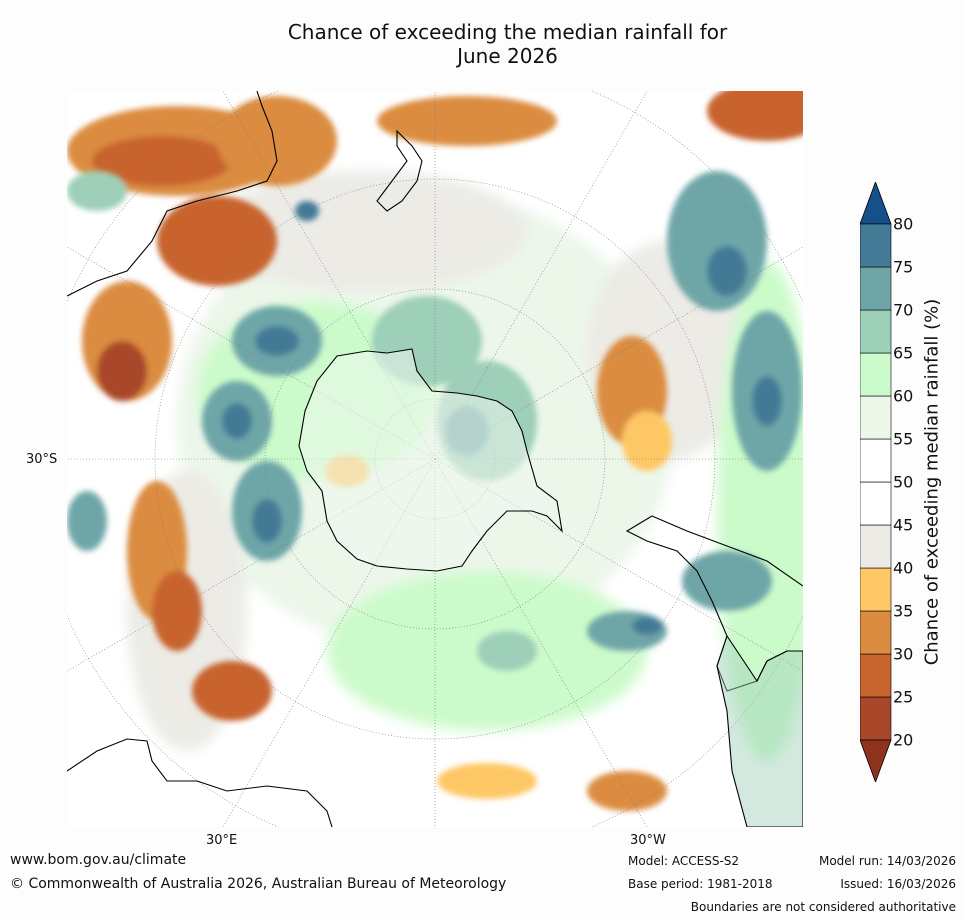 The height and width of the screenshot is (919, 965). Describe the element at coordinates (887, 861) in the screenshot. I see `model-run-text: Model run: 14/03/2026` at that location.